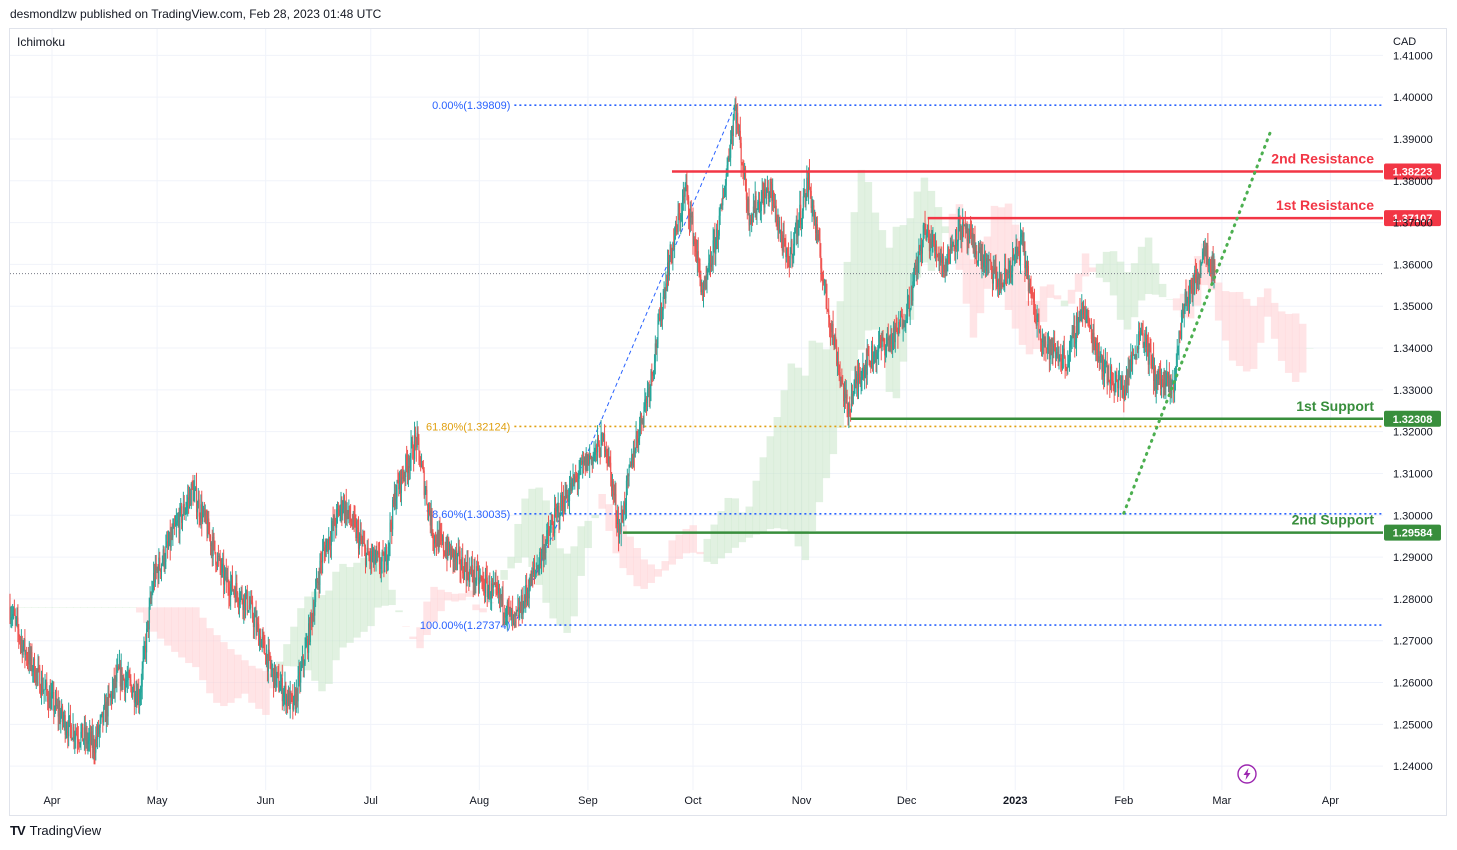 The height and width of the screenshot is (850, 1457). I want to click on footer-brand: TV TradingView, so click(55, 830).